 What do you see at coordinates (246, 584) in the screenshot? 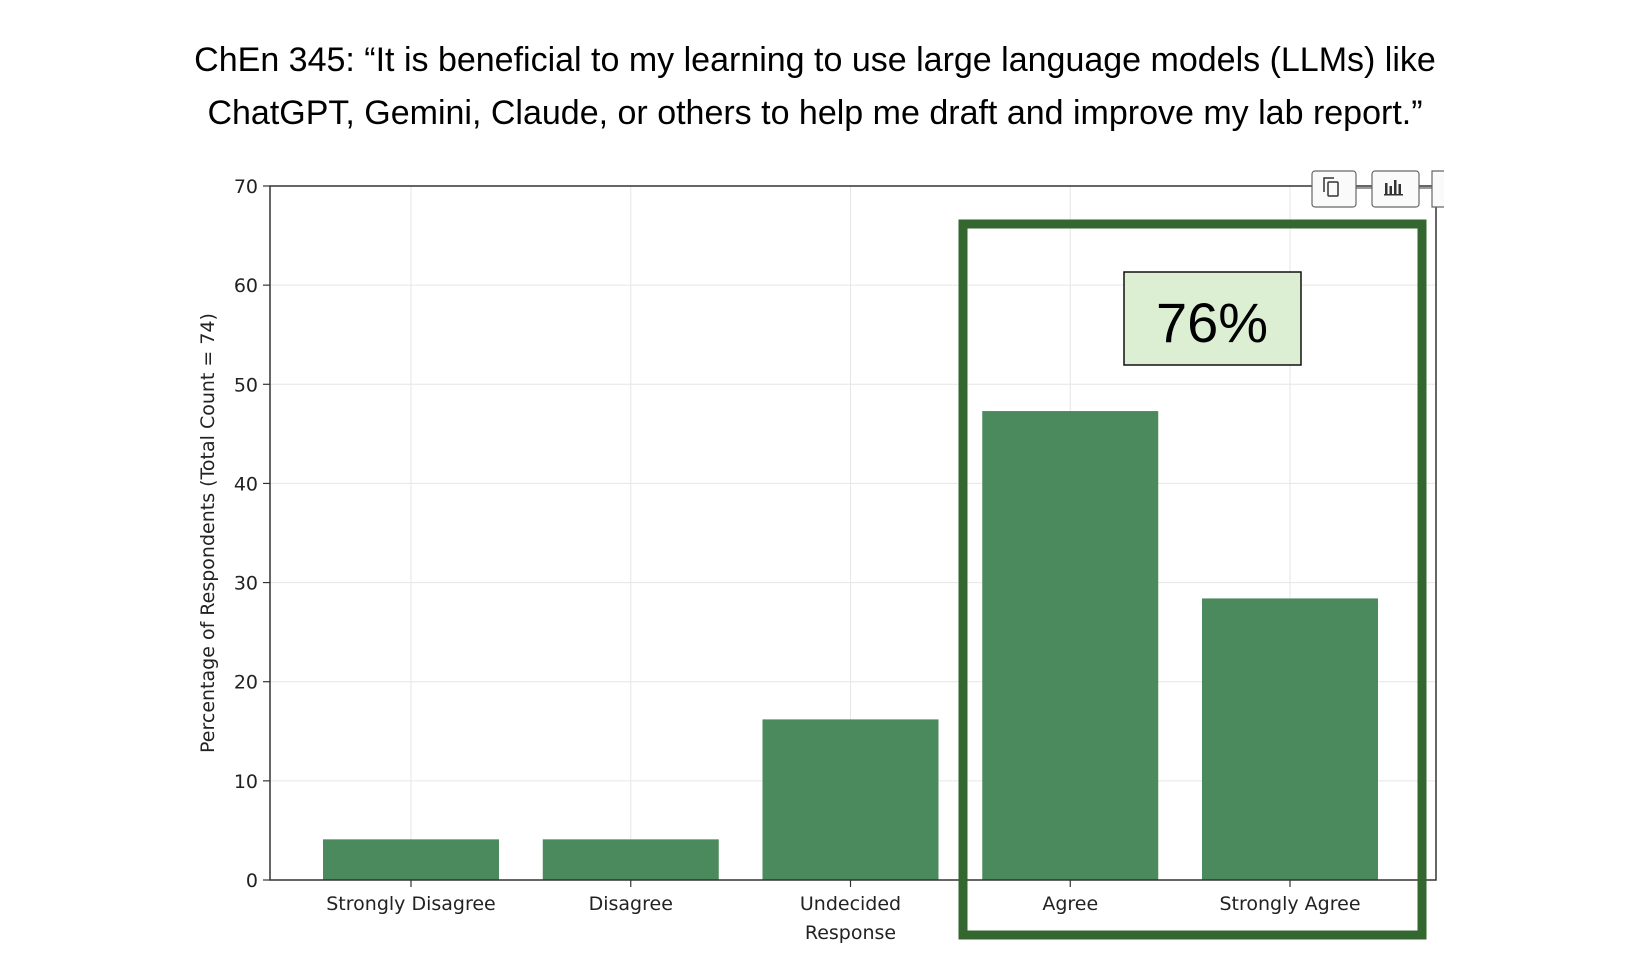
I see `y-tick-label: 30` at bounding box center [246, 584].